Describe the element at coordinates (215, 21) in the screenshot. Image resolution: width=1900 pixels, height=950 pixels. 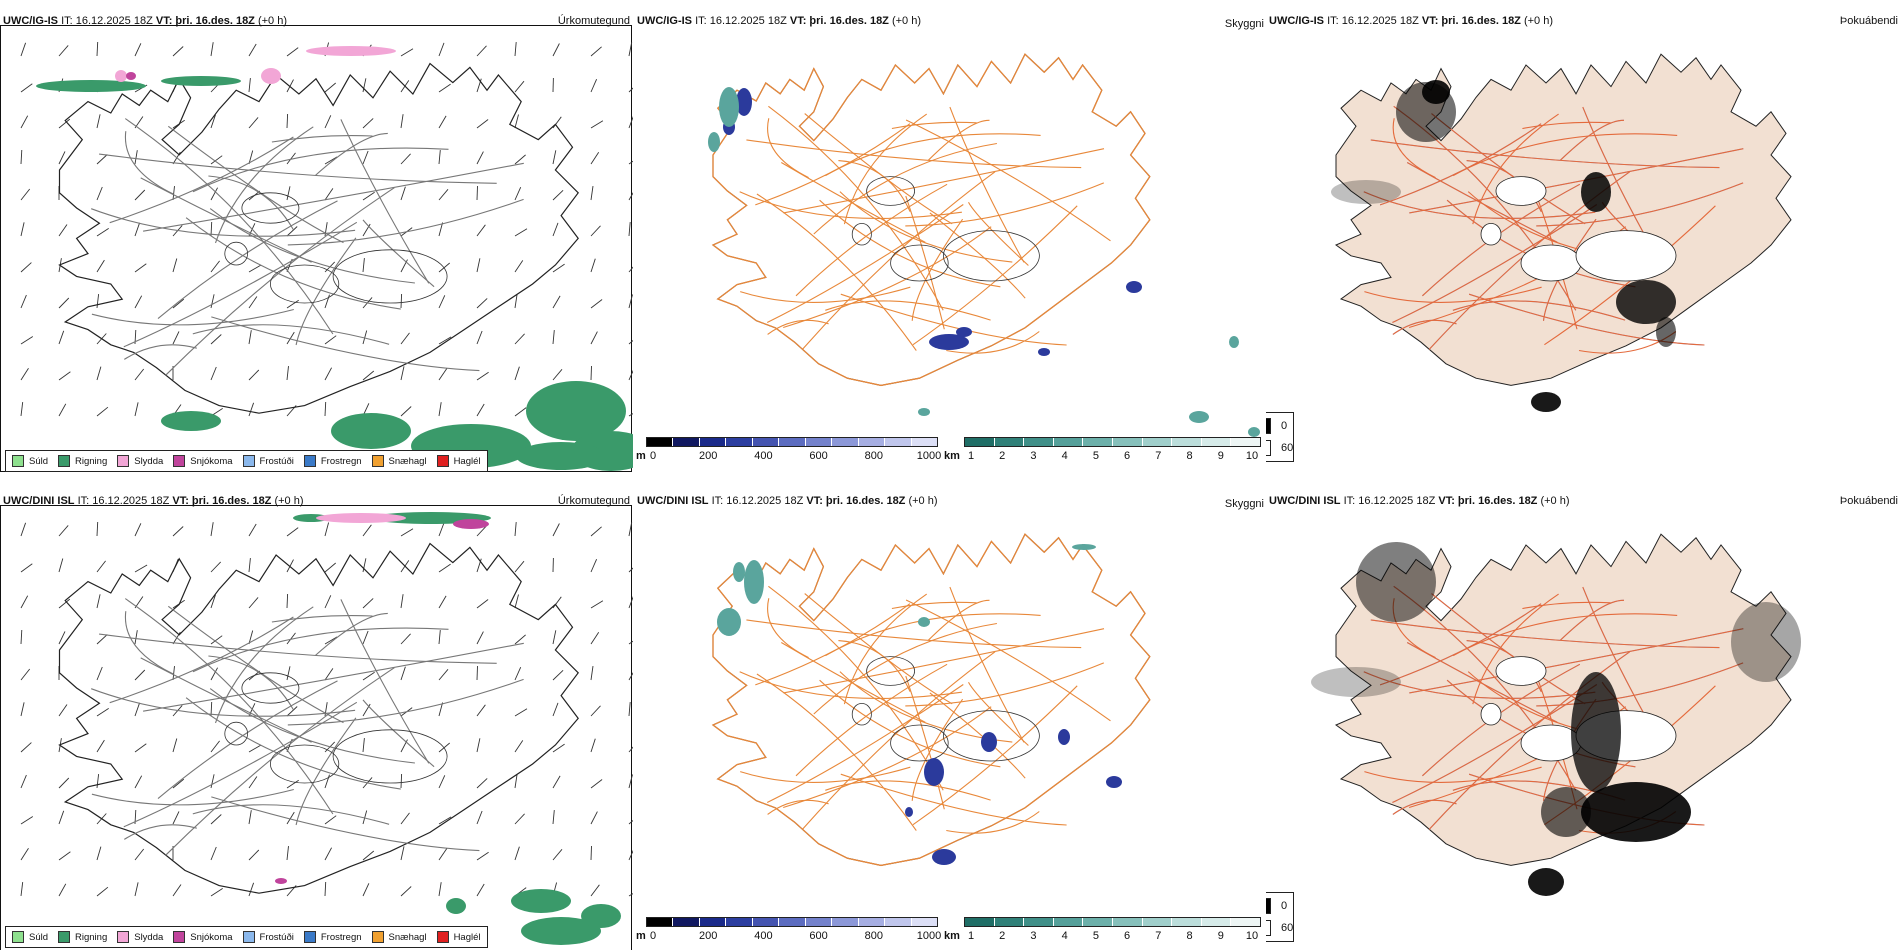
I see `valid-time: þri. 16.des. 18Z` at that location.